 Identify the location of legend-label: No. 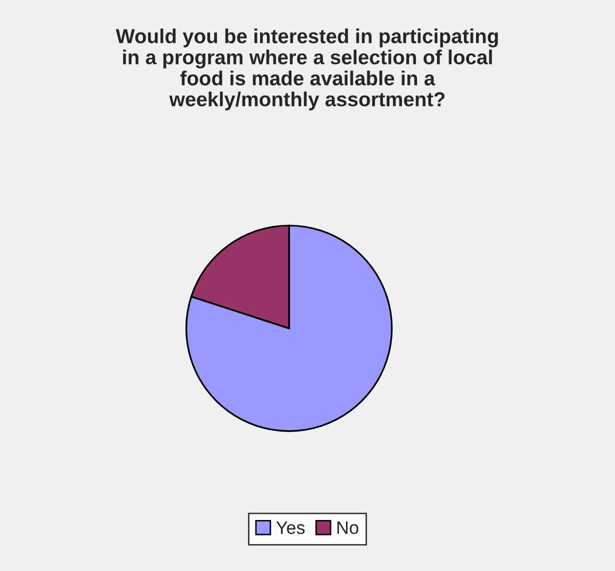
(347, 527).